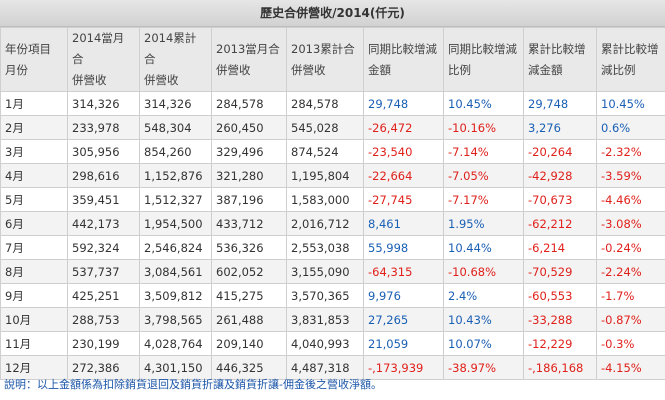 Image resolution: width=665 pixels, height=400 pixels. I want to click on cumulative-change-ratio-cell: -4.15%, so click(630, 367).